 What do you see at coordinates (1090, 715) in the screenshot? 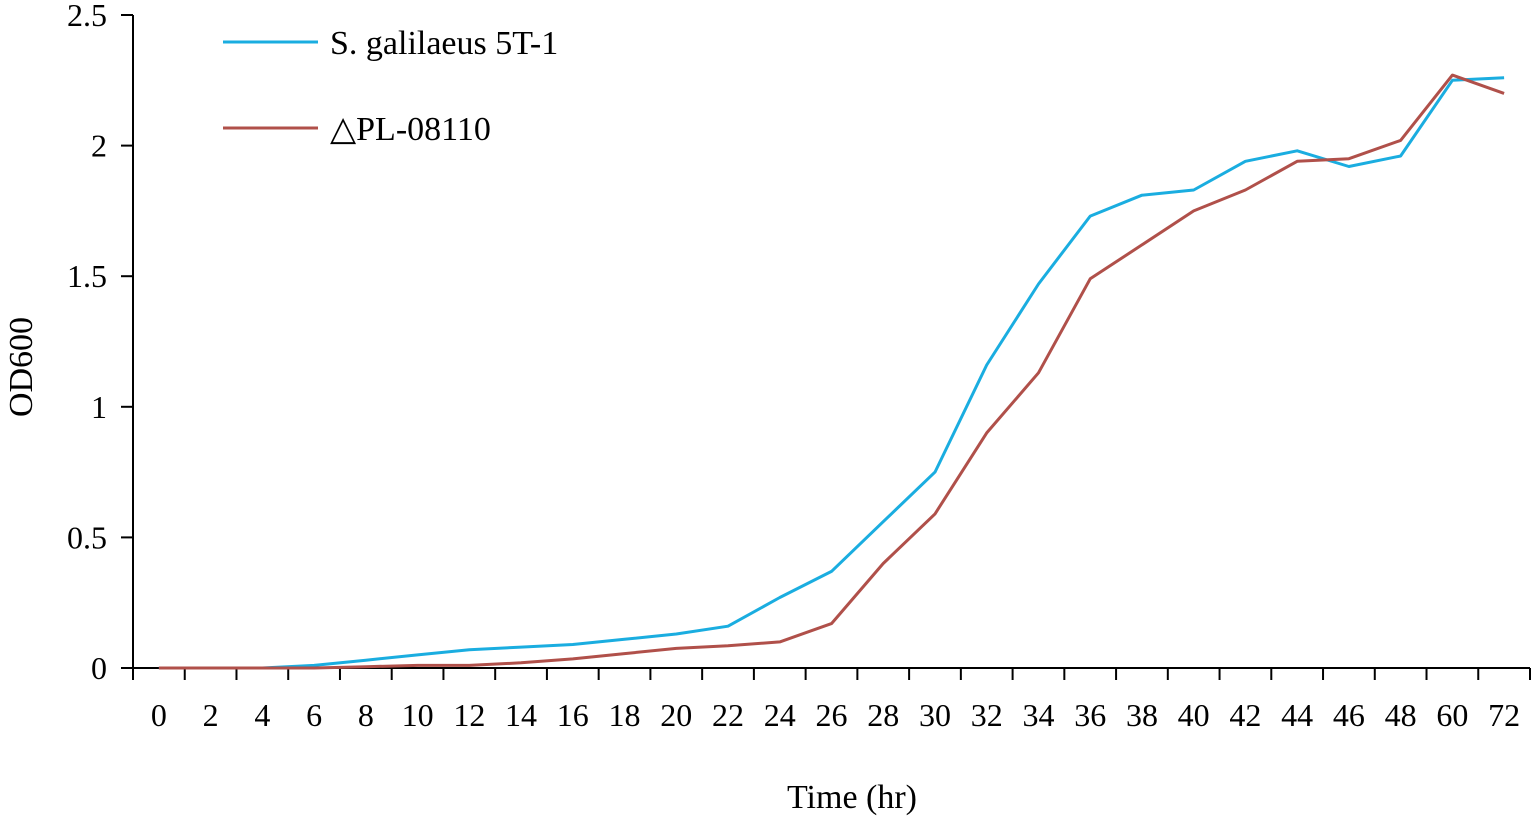
I see `x-tick-label: 36` at bounding box center [1090, 715].